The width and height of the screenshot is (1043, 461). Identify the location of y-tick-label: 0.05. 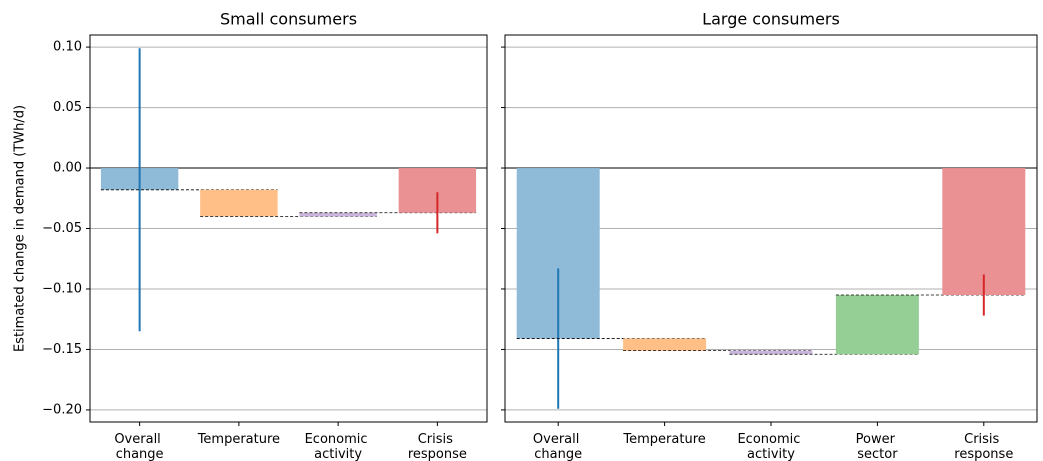
(67, 107).